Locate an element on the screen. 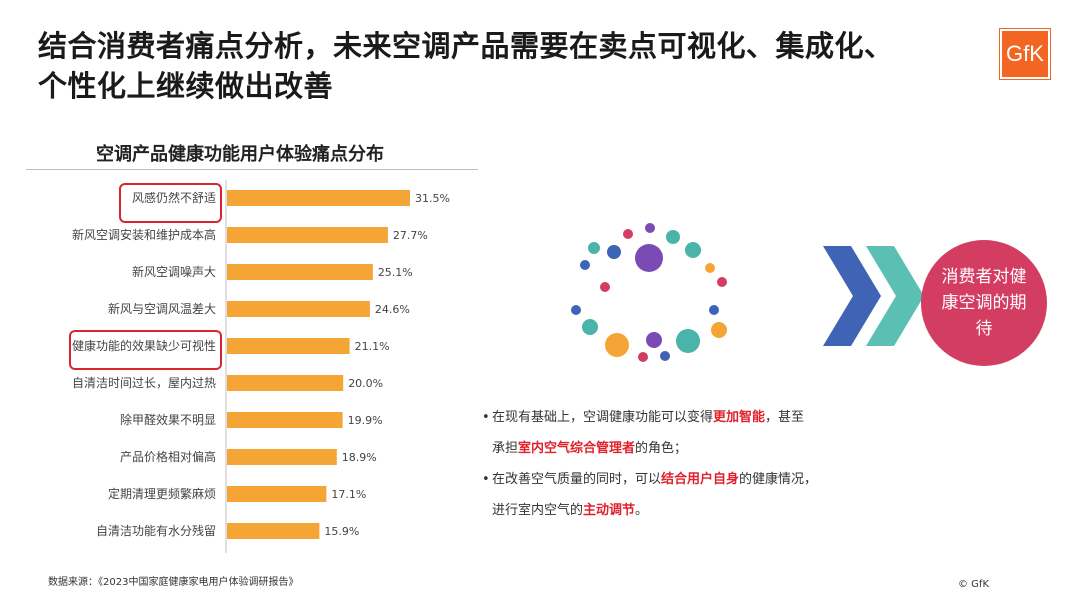  expectation-bubble-text: 消费者对健康空调的期待 is located at coordinates (984, 303).